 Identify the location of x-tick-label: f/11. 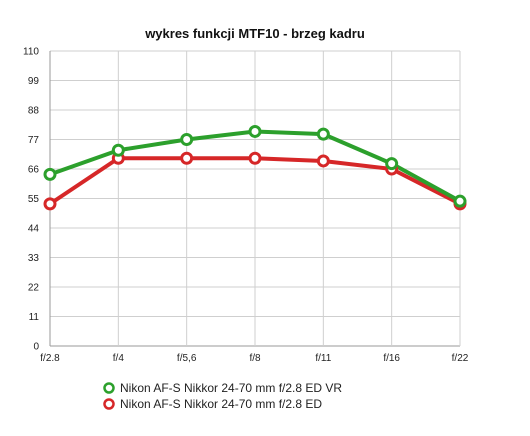
(323, 358).